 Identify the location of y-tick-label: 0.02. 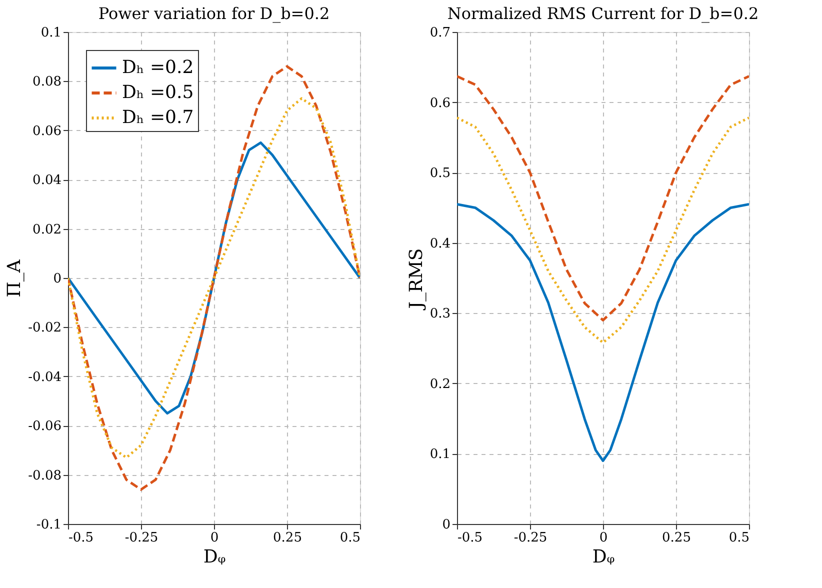
(47, 230).